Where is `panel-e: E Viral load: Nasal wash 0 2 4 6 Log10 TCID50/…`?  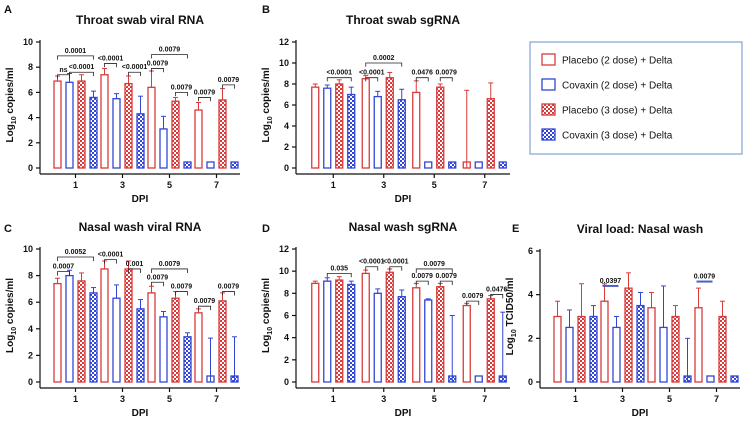 panel-e: E Viral load: Nasal wash 0 2 4 6 Log10 TCID50/… is located at coordinates (622, 320).